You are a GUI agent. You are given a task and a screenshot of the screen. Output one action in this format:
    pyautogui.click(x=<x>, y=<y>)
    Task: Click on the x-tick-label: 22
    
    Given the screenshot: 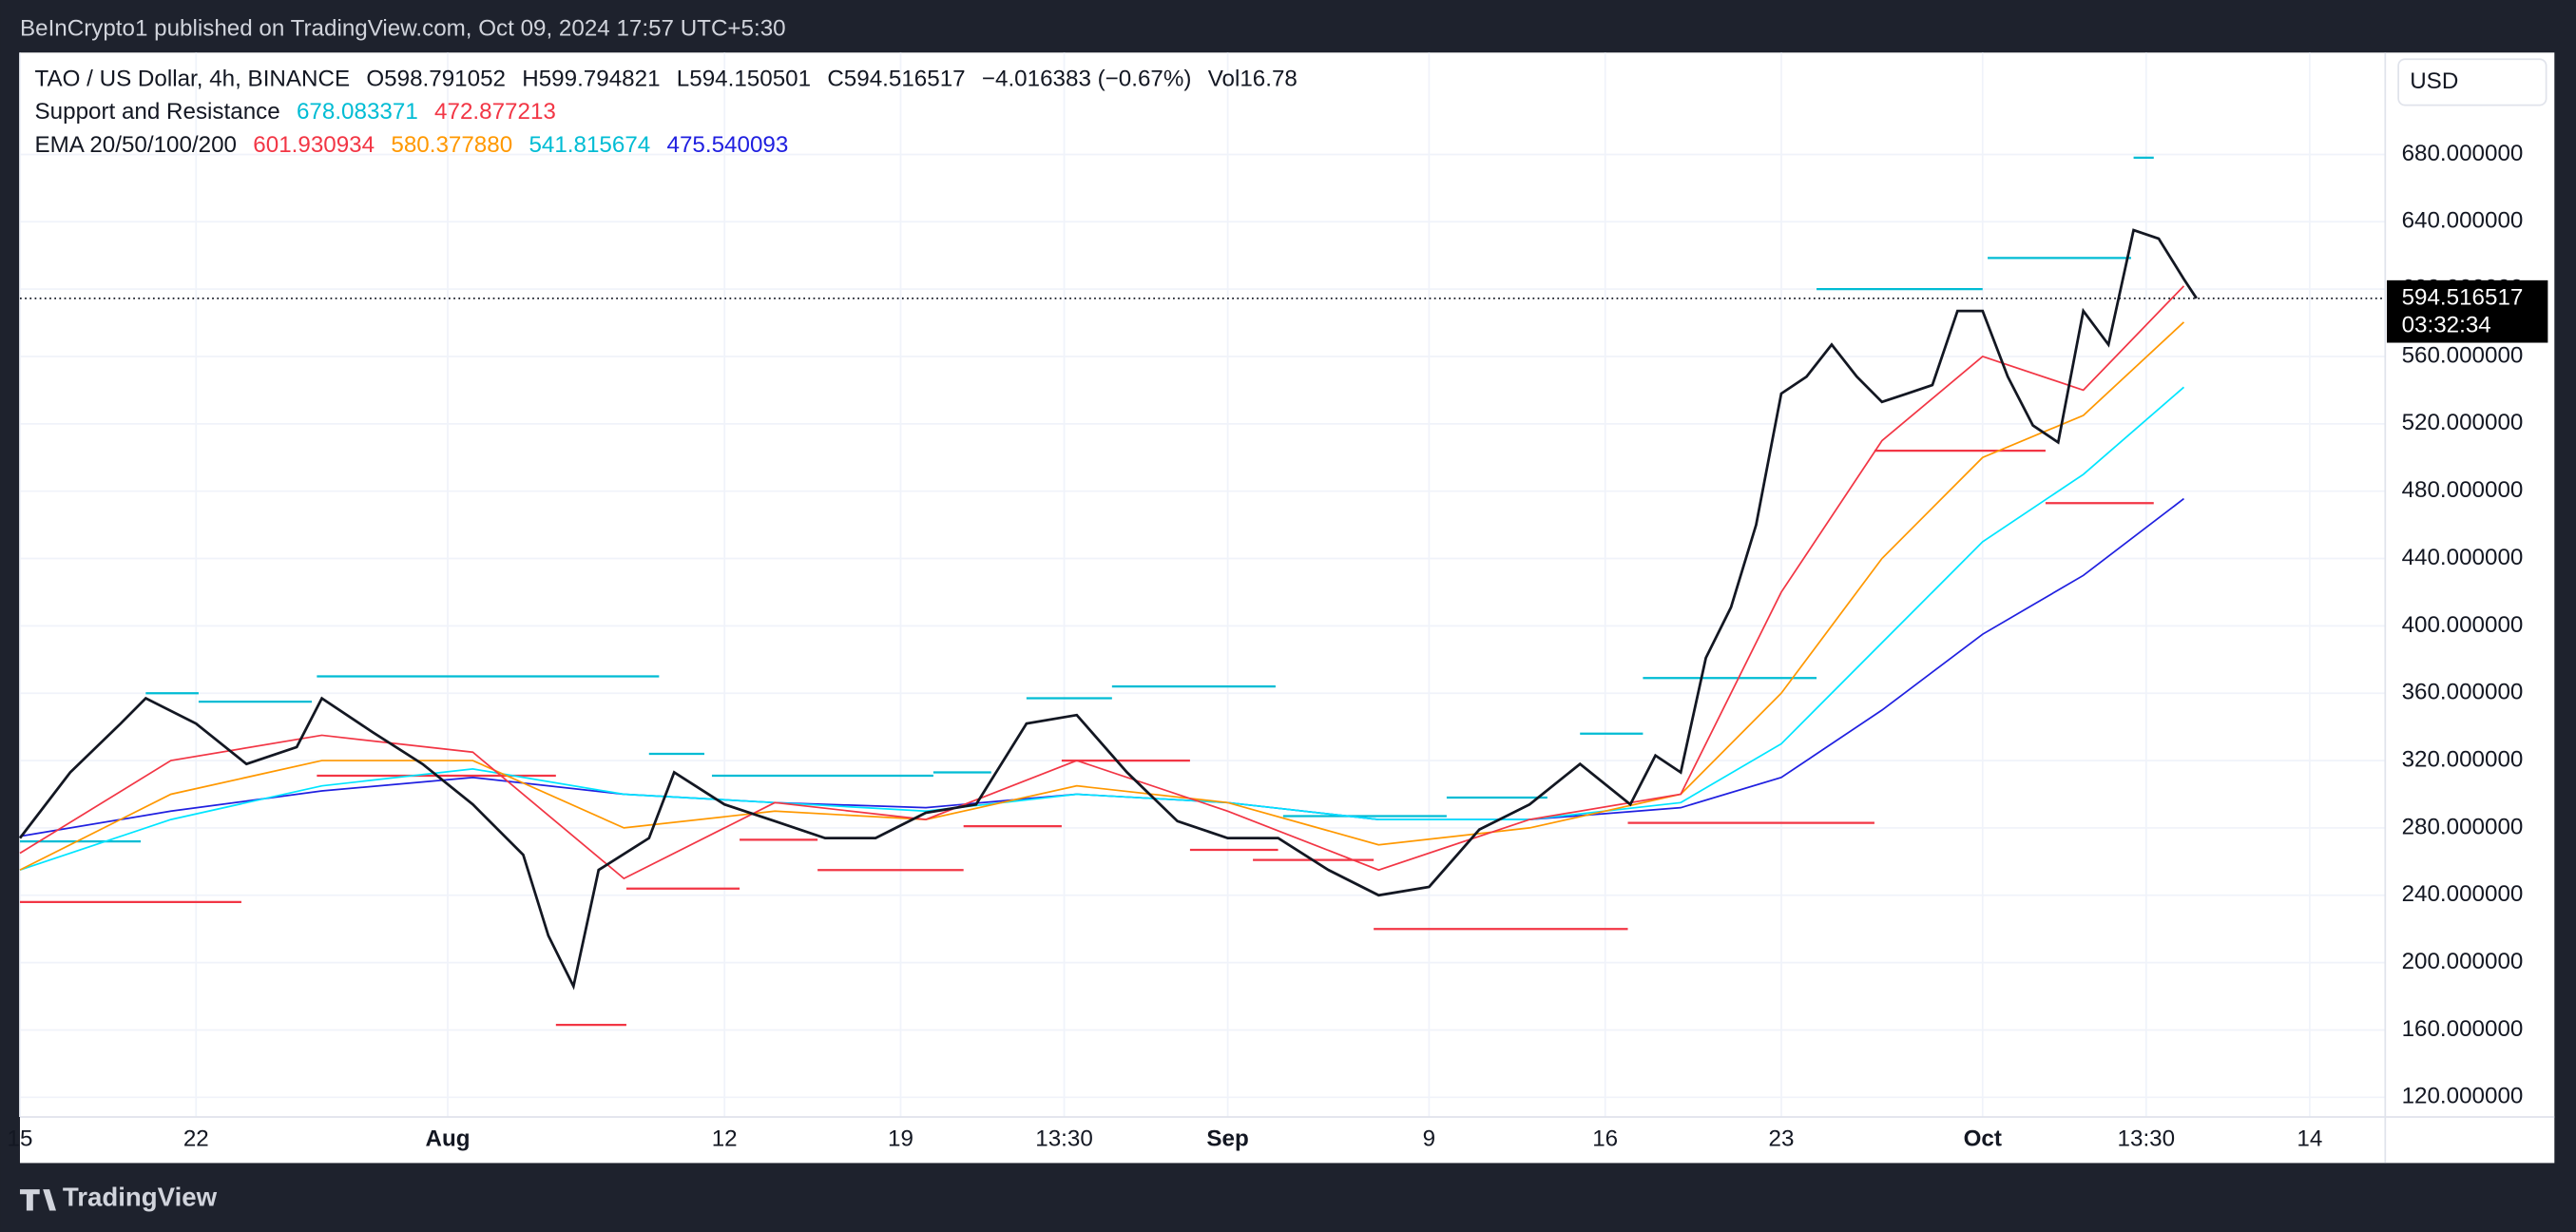 What is the action you would take?
    pyautogui.click(x=196, y=1139)
    